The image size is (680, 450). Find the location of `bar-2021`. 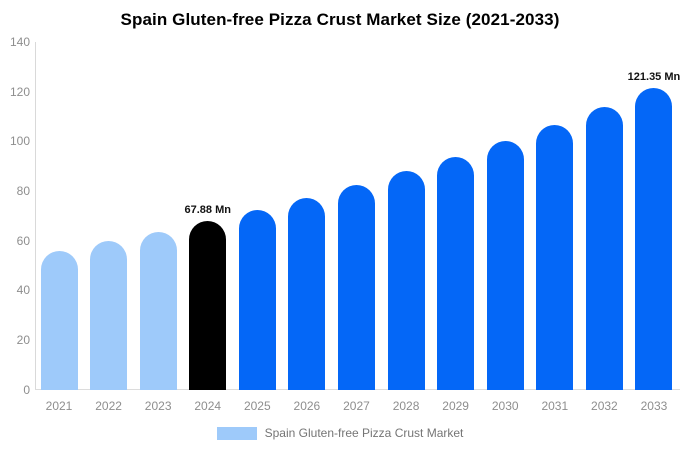

bar-2021 is located at coordinates (59, 320).